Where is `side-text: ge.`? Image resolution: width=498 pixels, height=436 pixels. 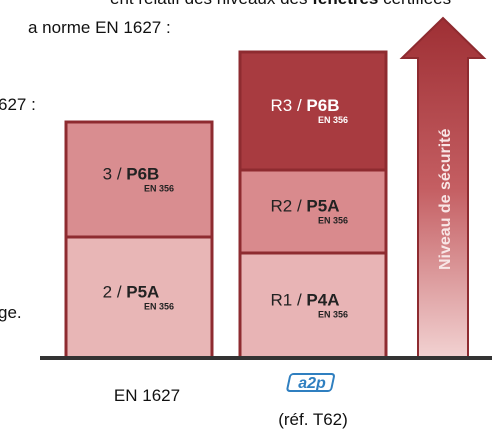 side-text: ge. is located at coordinates (11, 312).